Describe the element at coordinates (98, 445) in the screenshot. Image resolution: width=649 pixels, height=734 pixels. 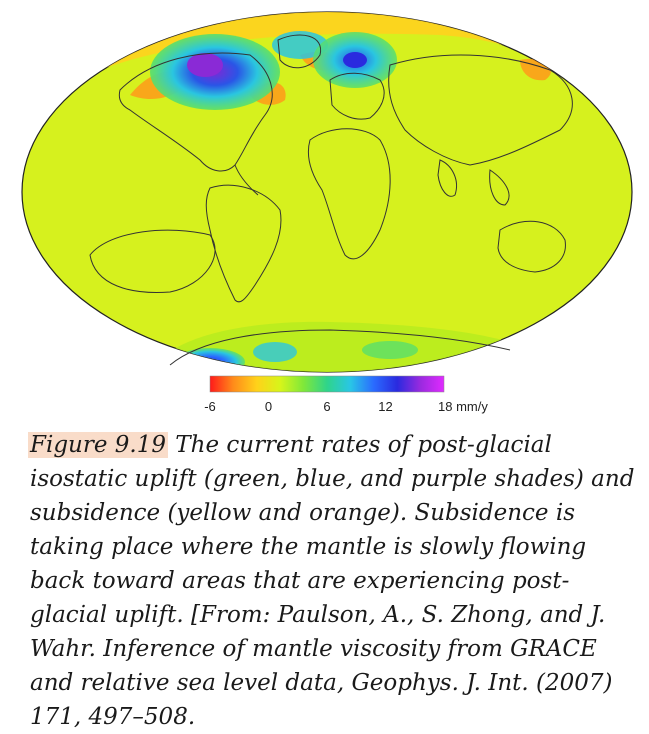
I see `figure-label: Figure 9.19` at that location.